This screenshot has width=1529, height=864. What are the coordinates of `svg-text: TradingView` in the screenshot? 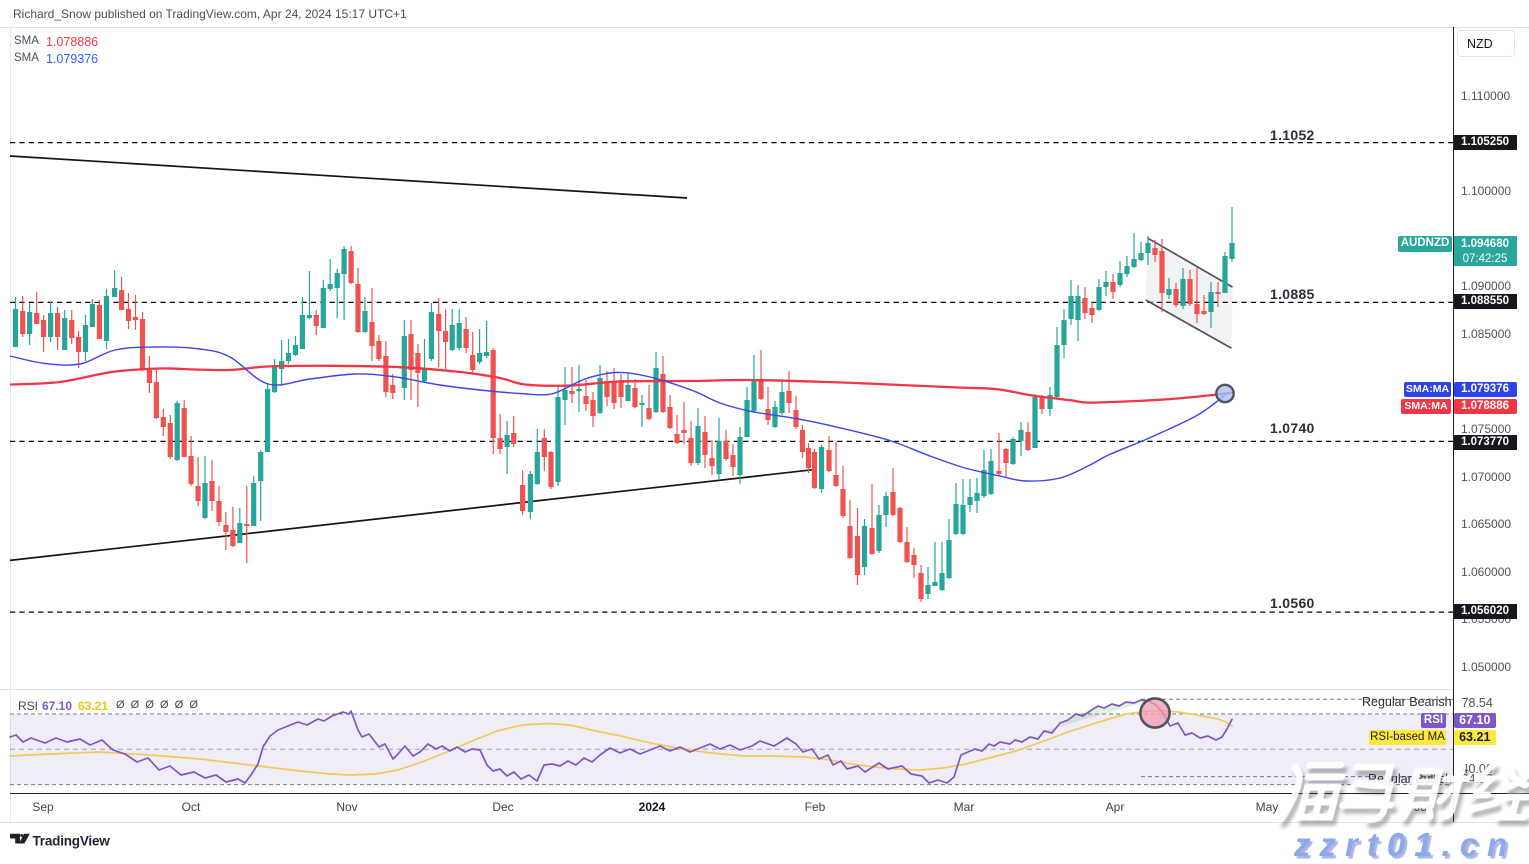 It's located at (72, 840).